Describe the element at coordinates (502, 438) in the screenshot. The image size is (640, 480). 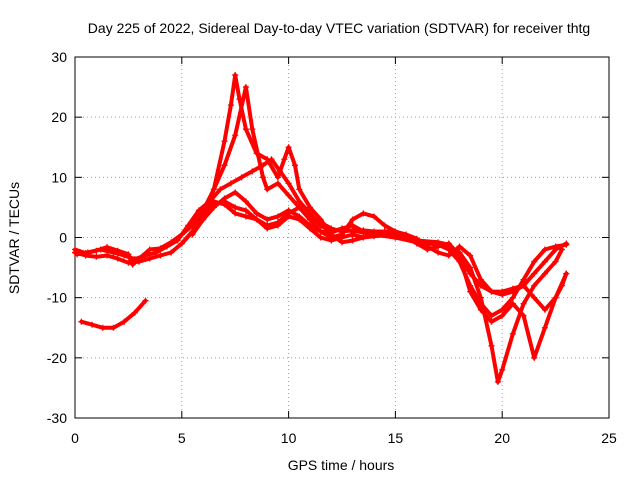
I see `x-tick-label: 20` at that location.